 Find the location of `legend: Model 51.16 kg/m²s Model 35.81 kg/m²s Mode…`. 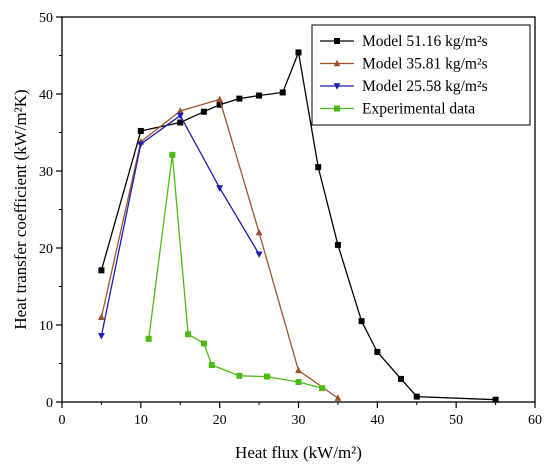

legend: Model 51.16 kg/m²s Model 35.81 kg/m²s Mode… is located at coordinates (421, 75).